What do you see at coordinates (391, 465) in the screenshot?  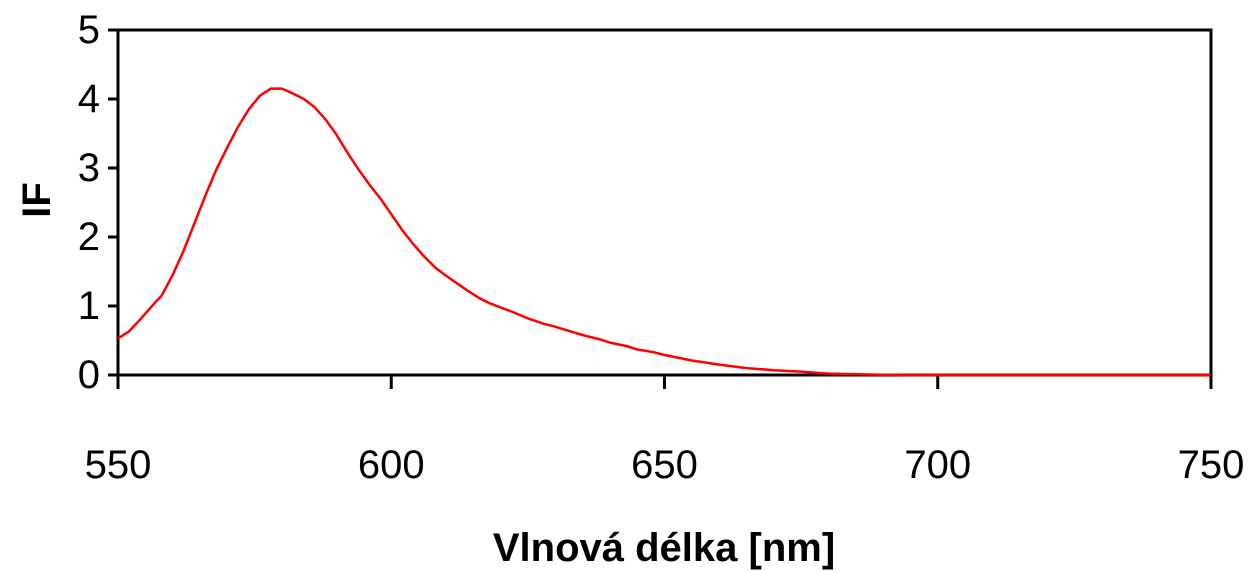 I see `x-tick-label: 600` at bounding box center [391, 465].